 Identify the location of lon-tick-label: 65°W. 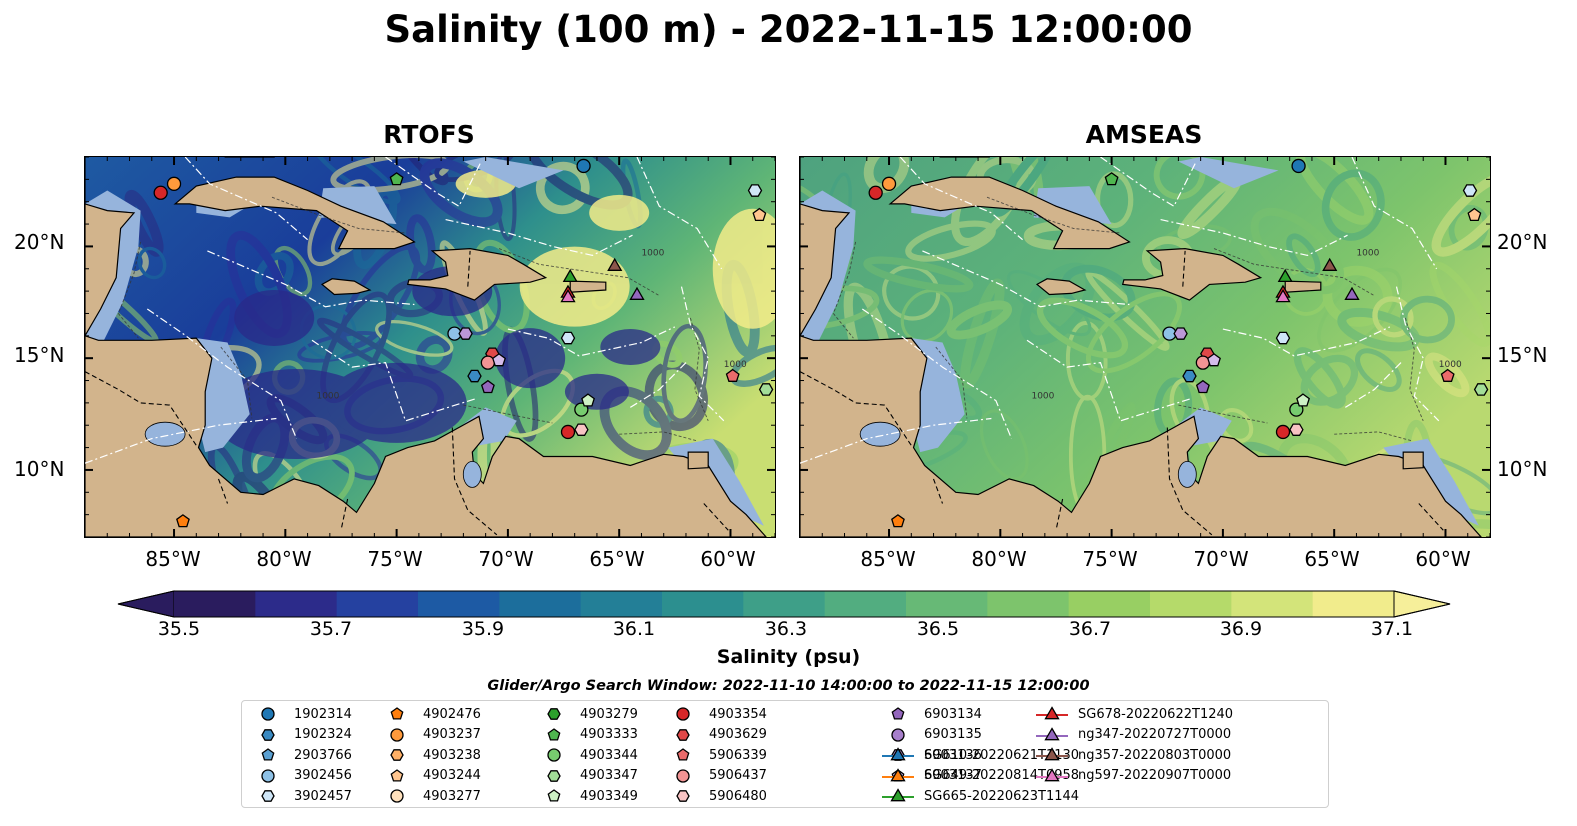
(617, 559).